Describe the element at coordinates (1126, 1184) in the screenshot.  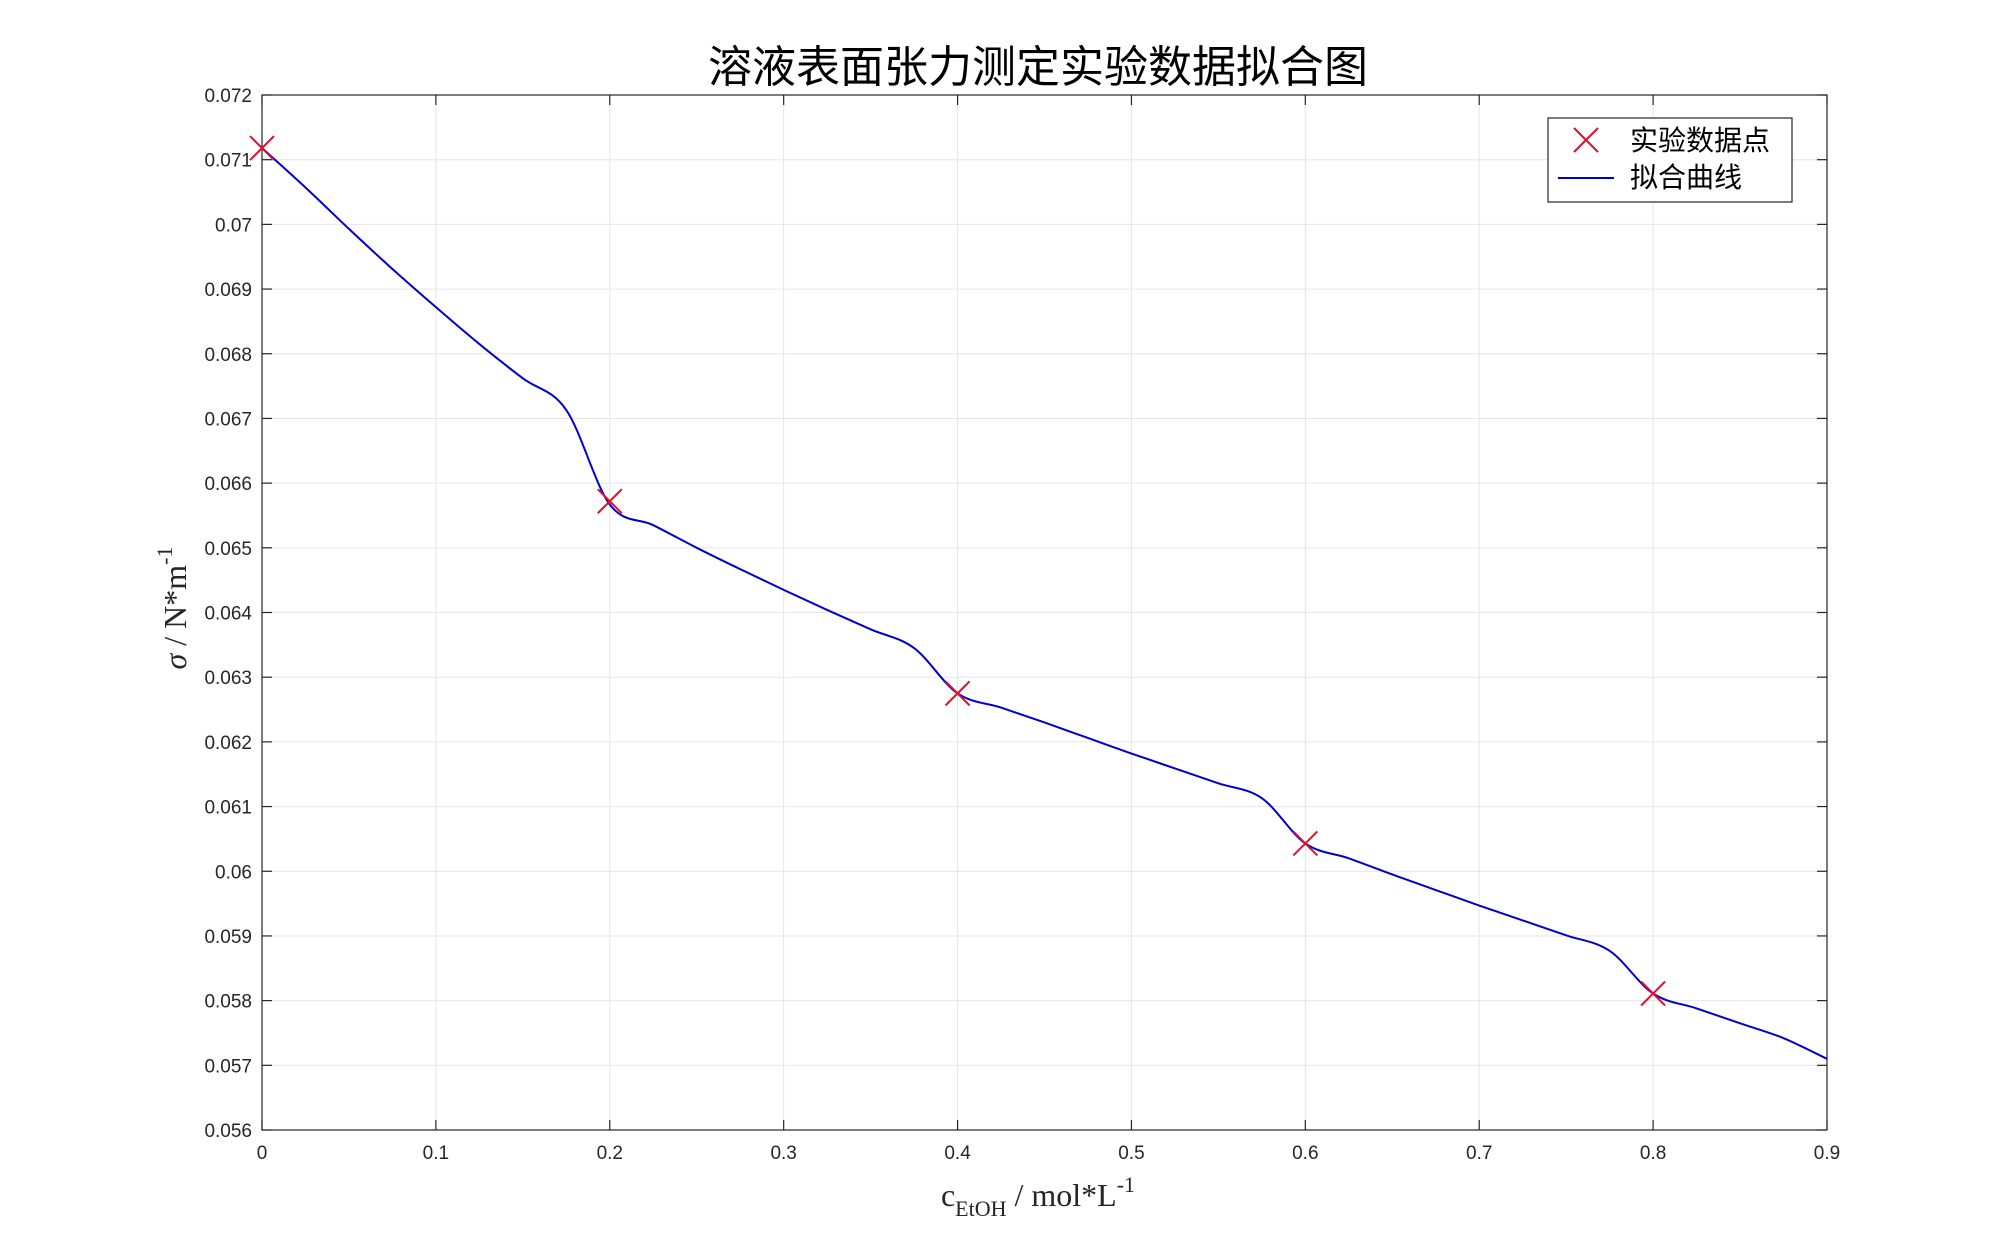
I see `x-axis-label-sup: -1` at that location.